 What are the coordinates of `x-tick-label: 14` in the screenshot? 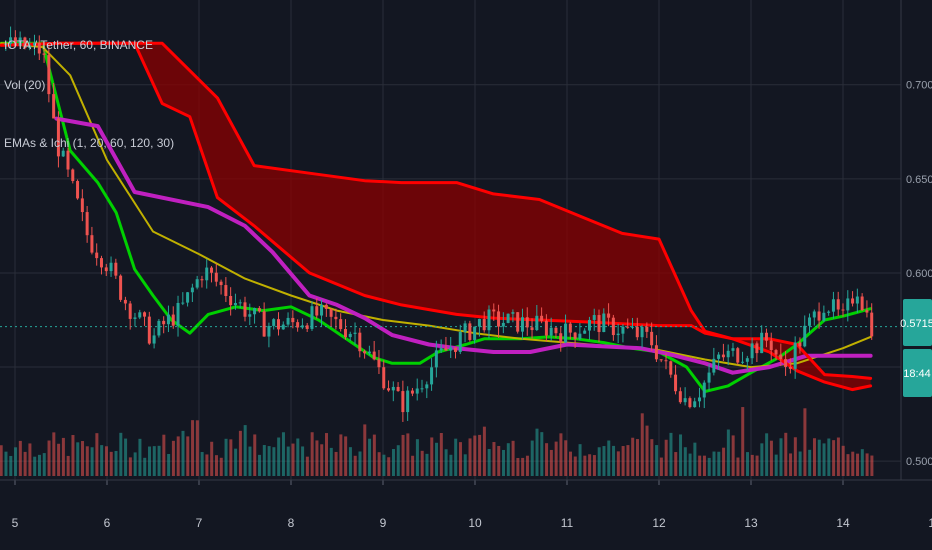 It's located at (843, 523).